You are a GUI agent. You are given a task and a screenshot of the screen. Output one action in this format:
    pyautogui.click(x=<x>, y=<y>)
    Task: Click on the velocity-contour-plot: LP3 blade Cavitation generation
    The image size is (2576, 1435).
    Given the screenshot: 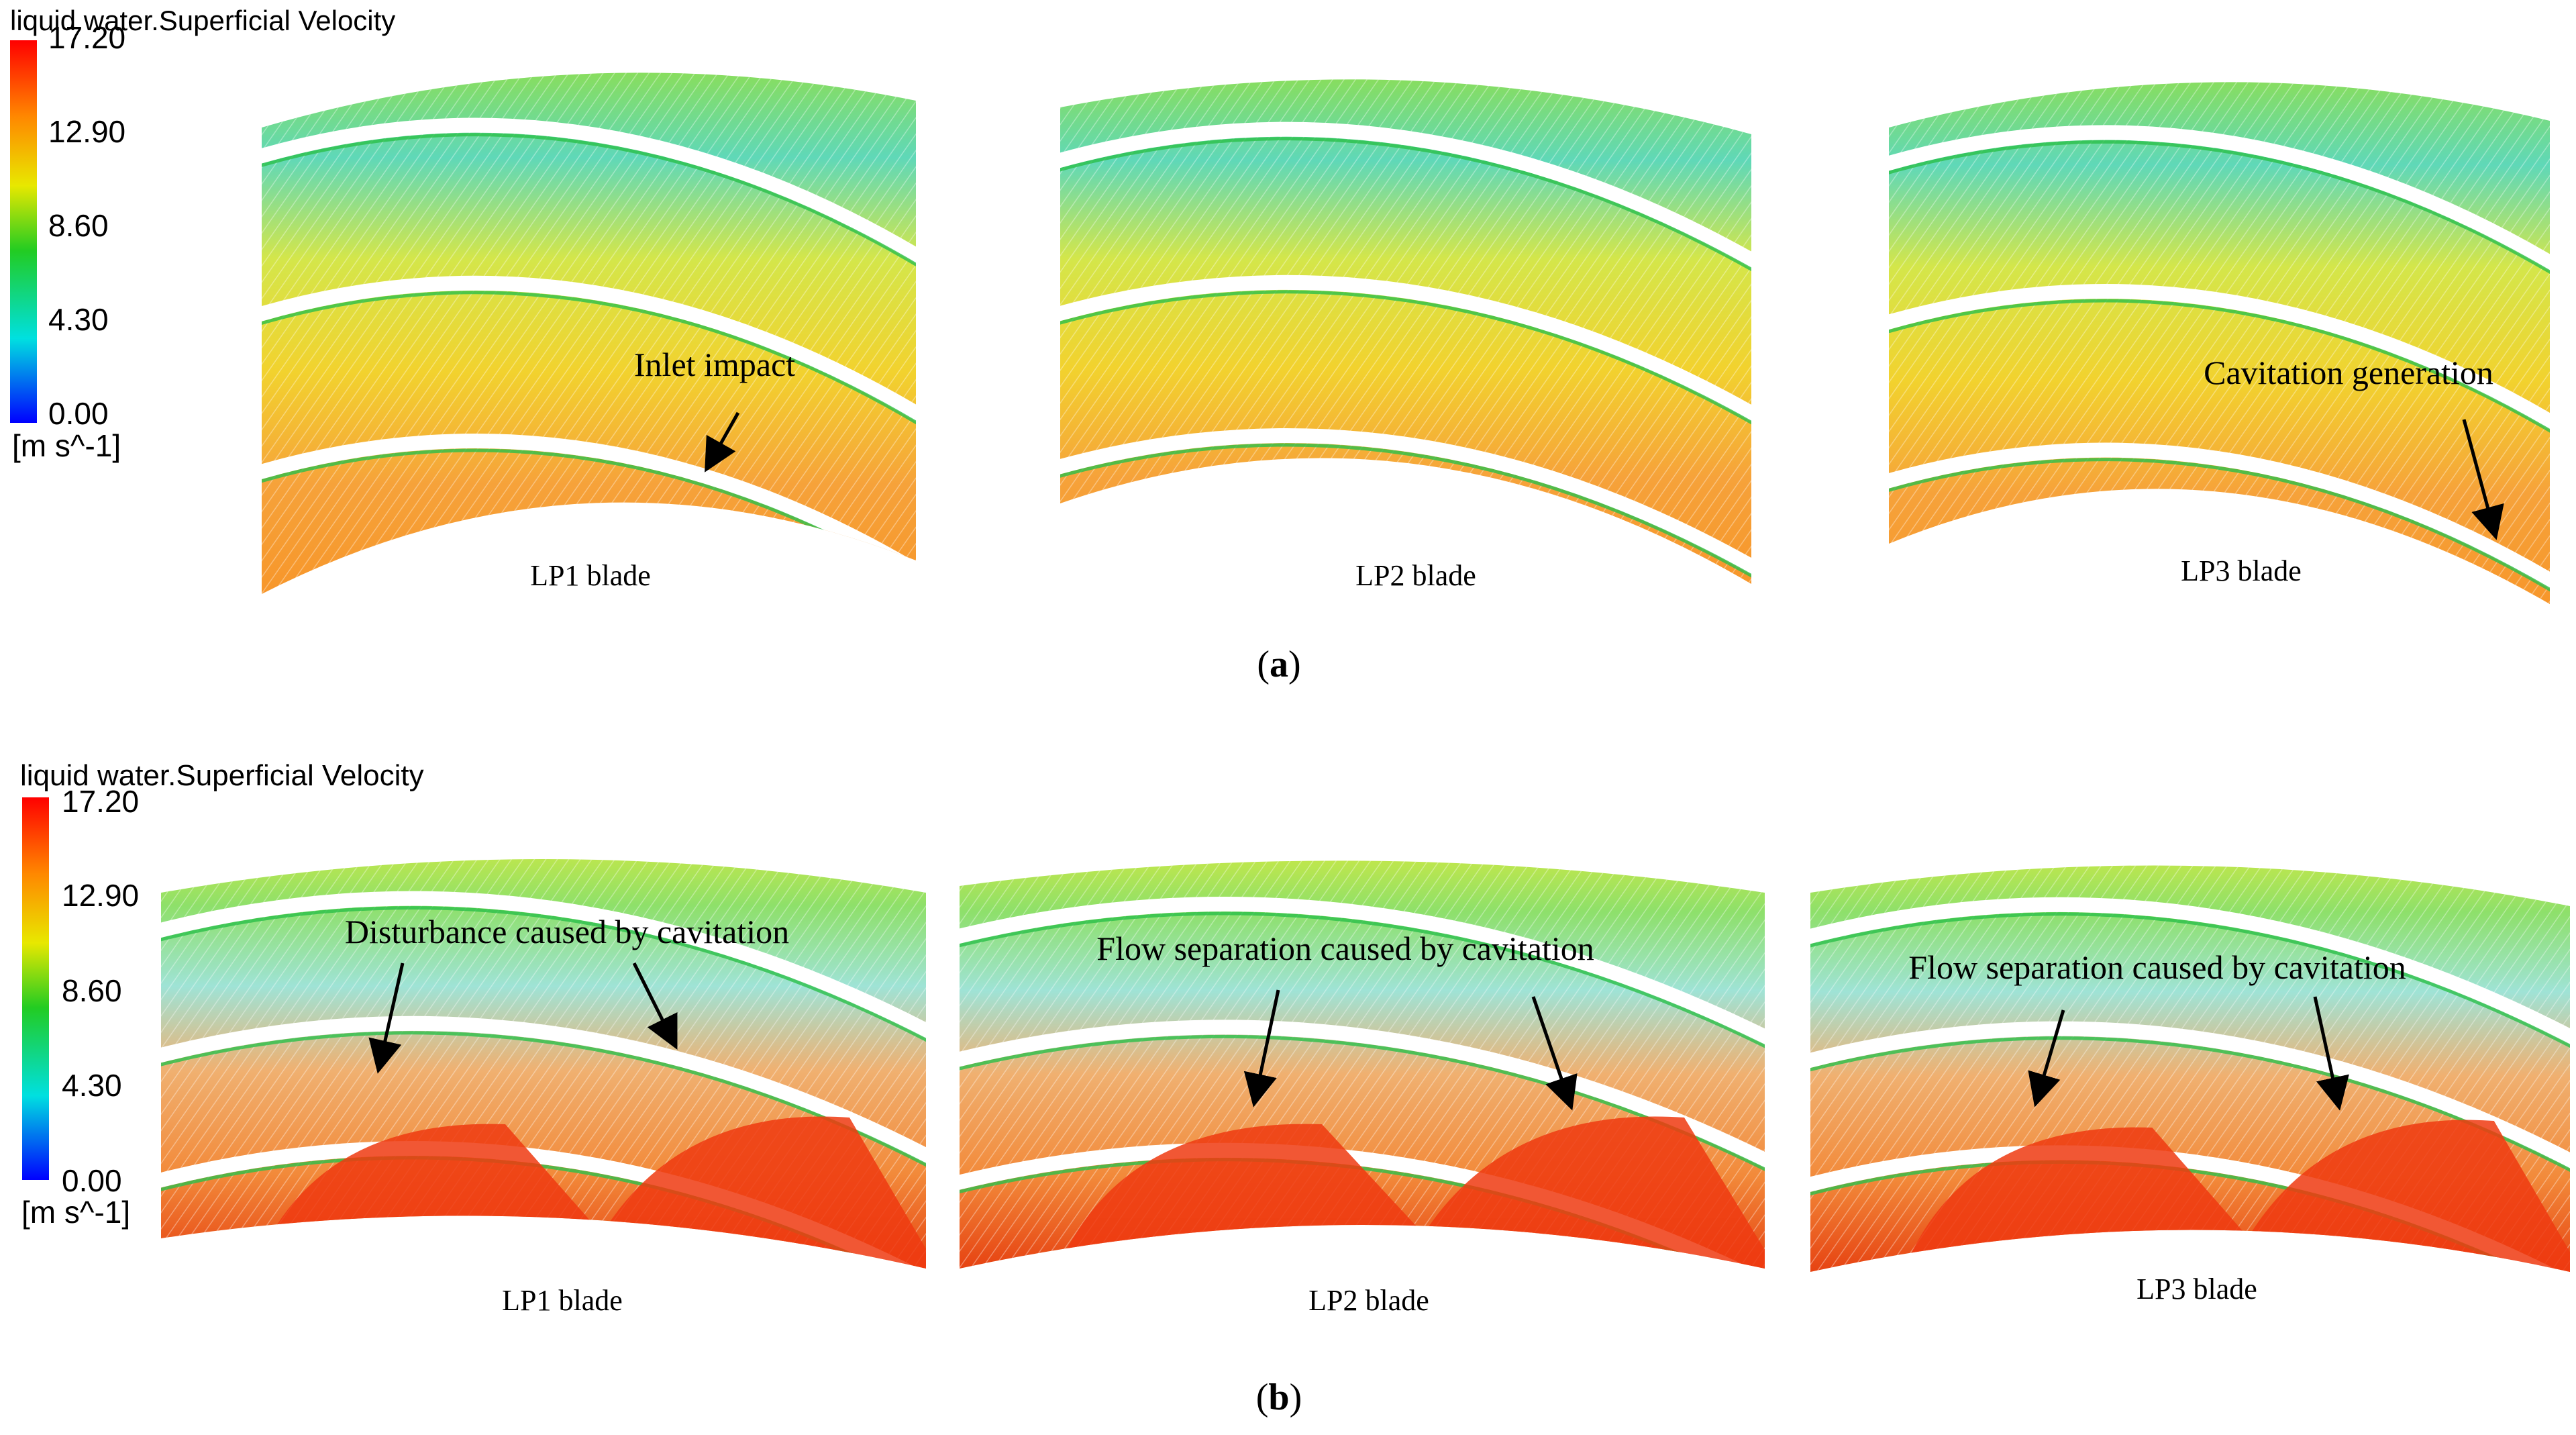 What is the action you would take?
    pyautogui.click(x=2219, y=343)
    